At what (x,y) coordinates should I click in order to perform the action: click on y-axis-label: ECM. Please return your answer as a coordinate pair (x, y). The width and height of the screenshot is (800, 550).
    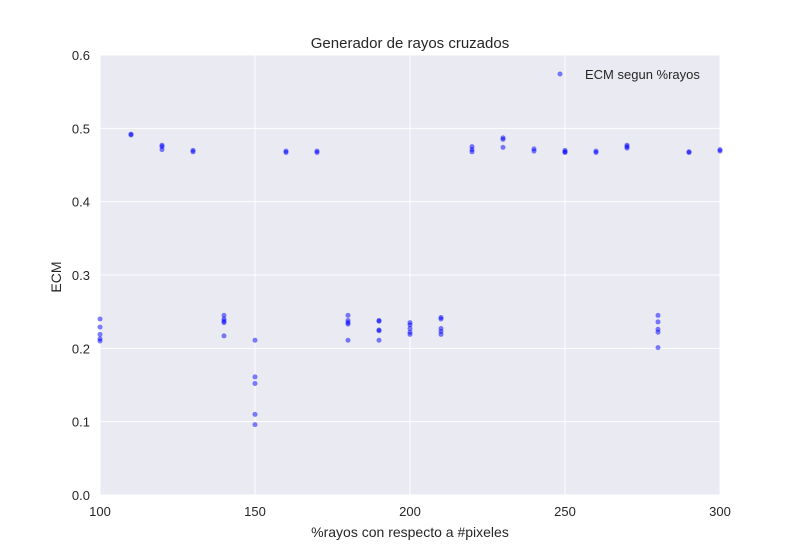
    Looking at the image, I should click on (56, 276).